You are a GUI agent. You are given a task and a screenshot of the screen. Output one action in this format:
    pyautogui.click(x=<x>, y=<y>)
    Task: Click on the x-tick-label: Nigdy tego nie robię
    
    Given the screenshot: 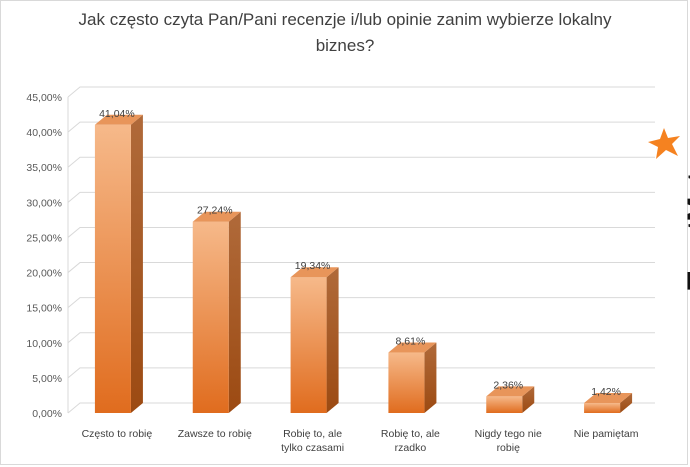 What is the action you would take?
    pyautogui.click(x=508, y=441)
    